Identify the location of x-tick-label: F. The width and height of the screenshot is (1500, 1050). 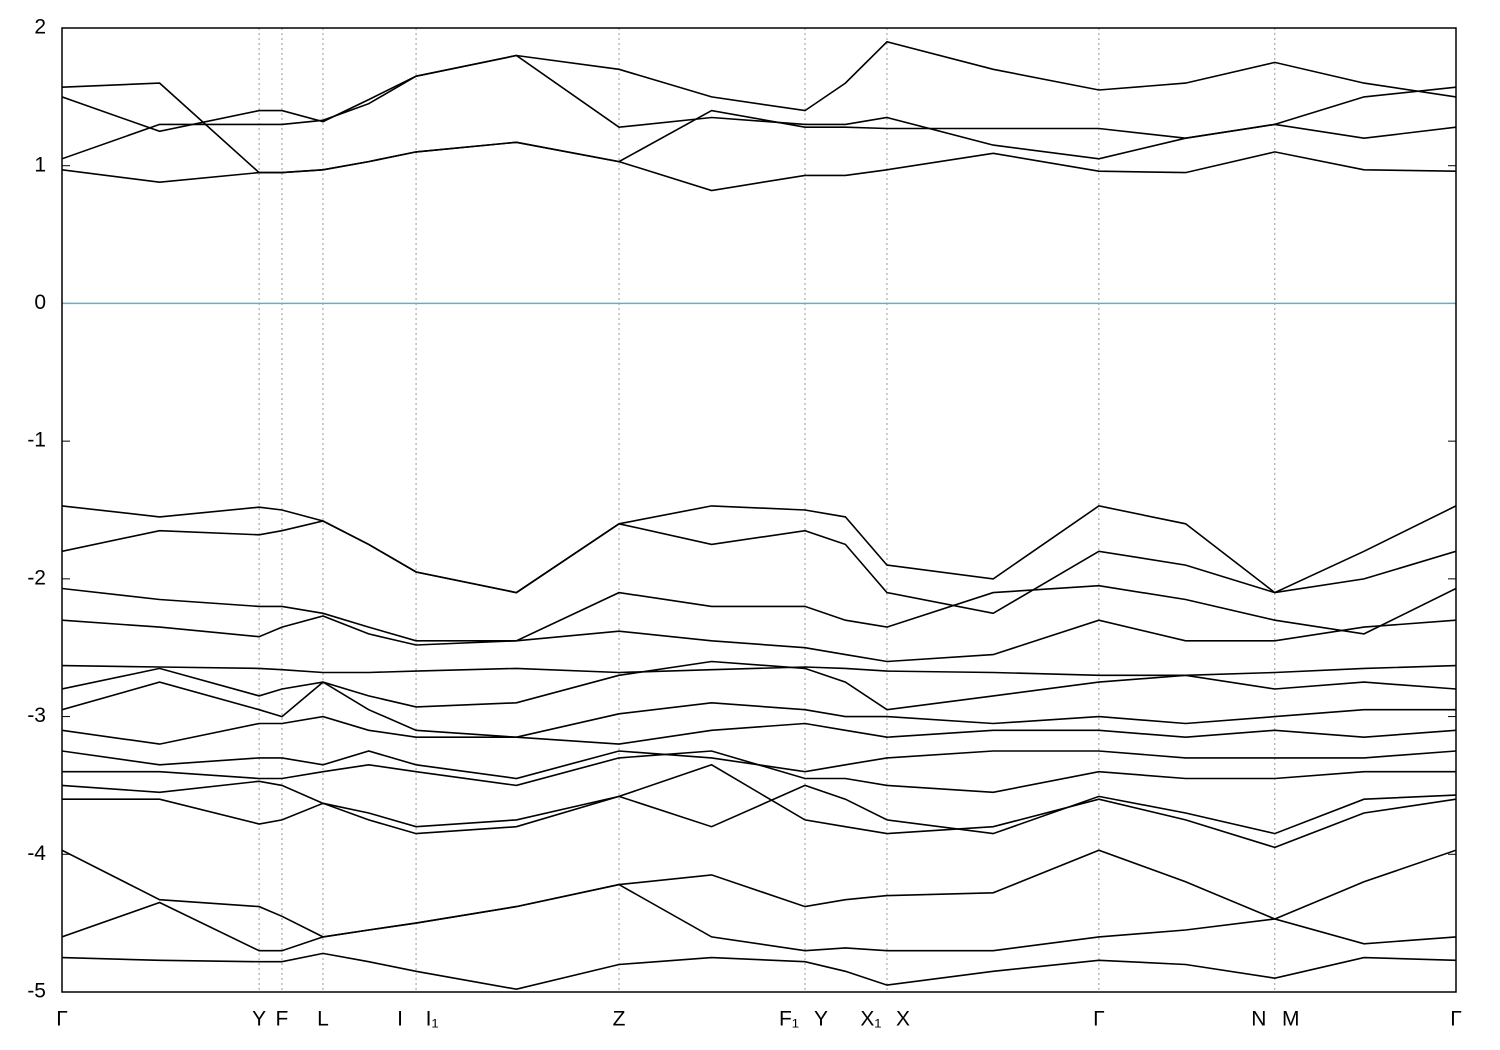
(282, 1019).